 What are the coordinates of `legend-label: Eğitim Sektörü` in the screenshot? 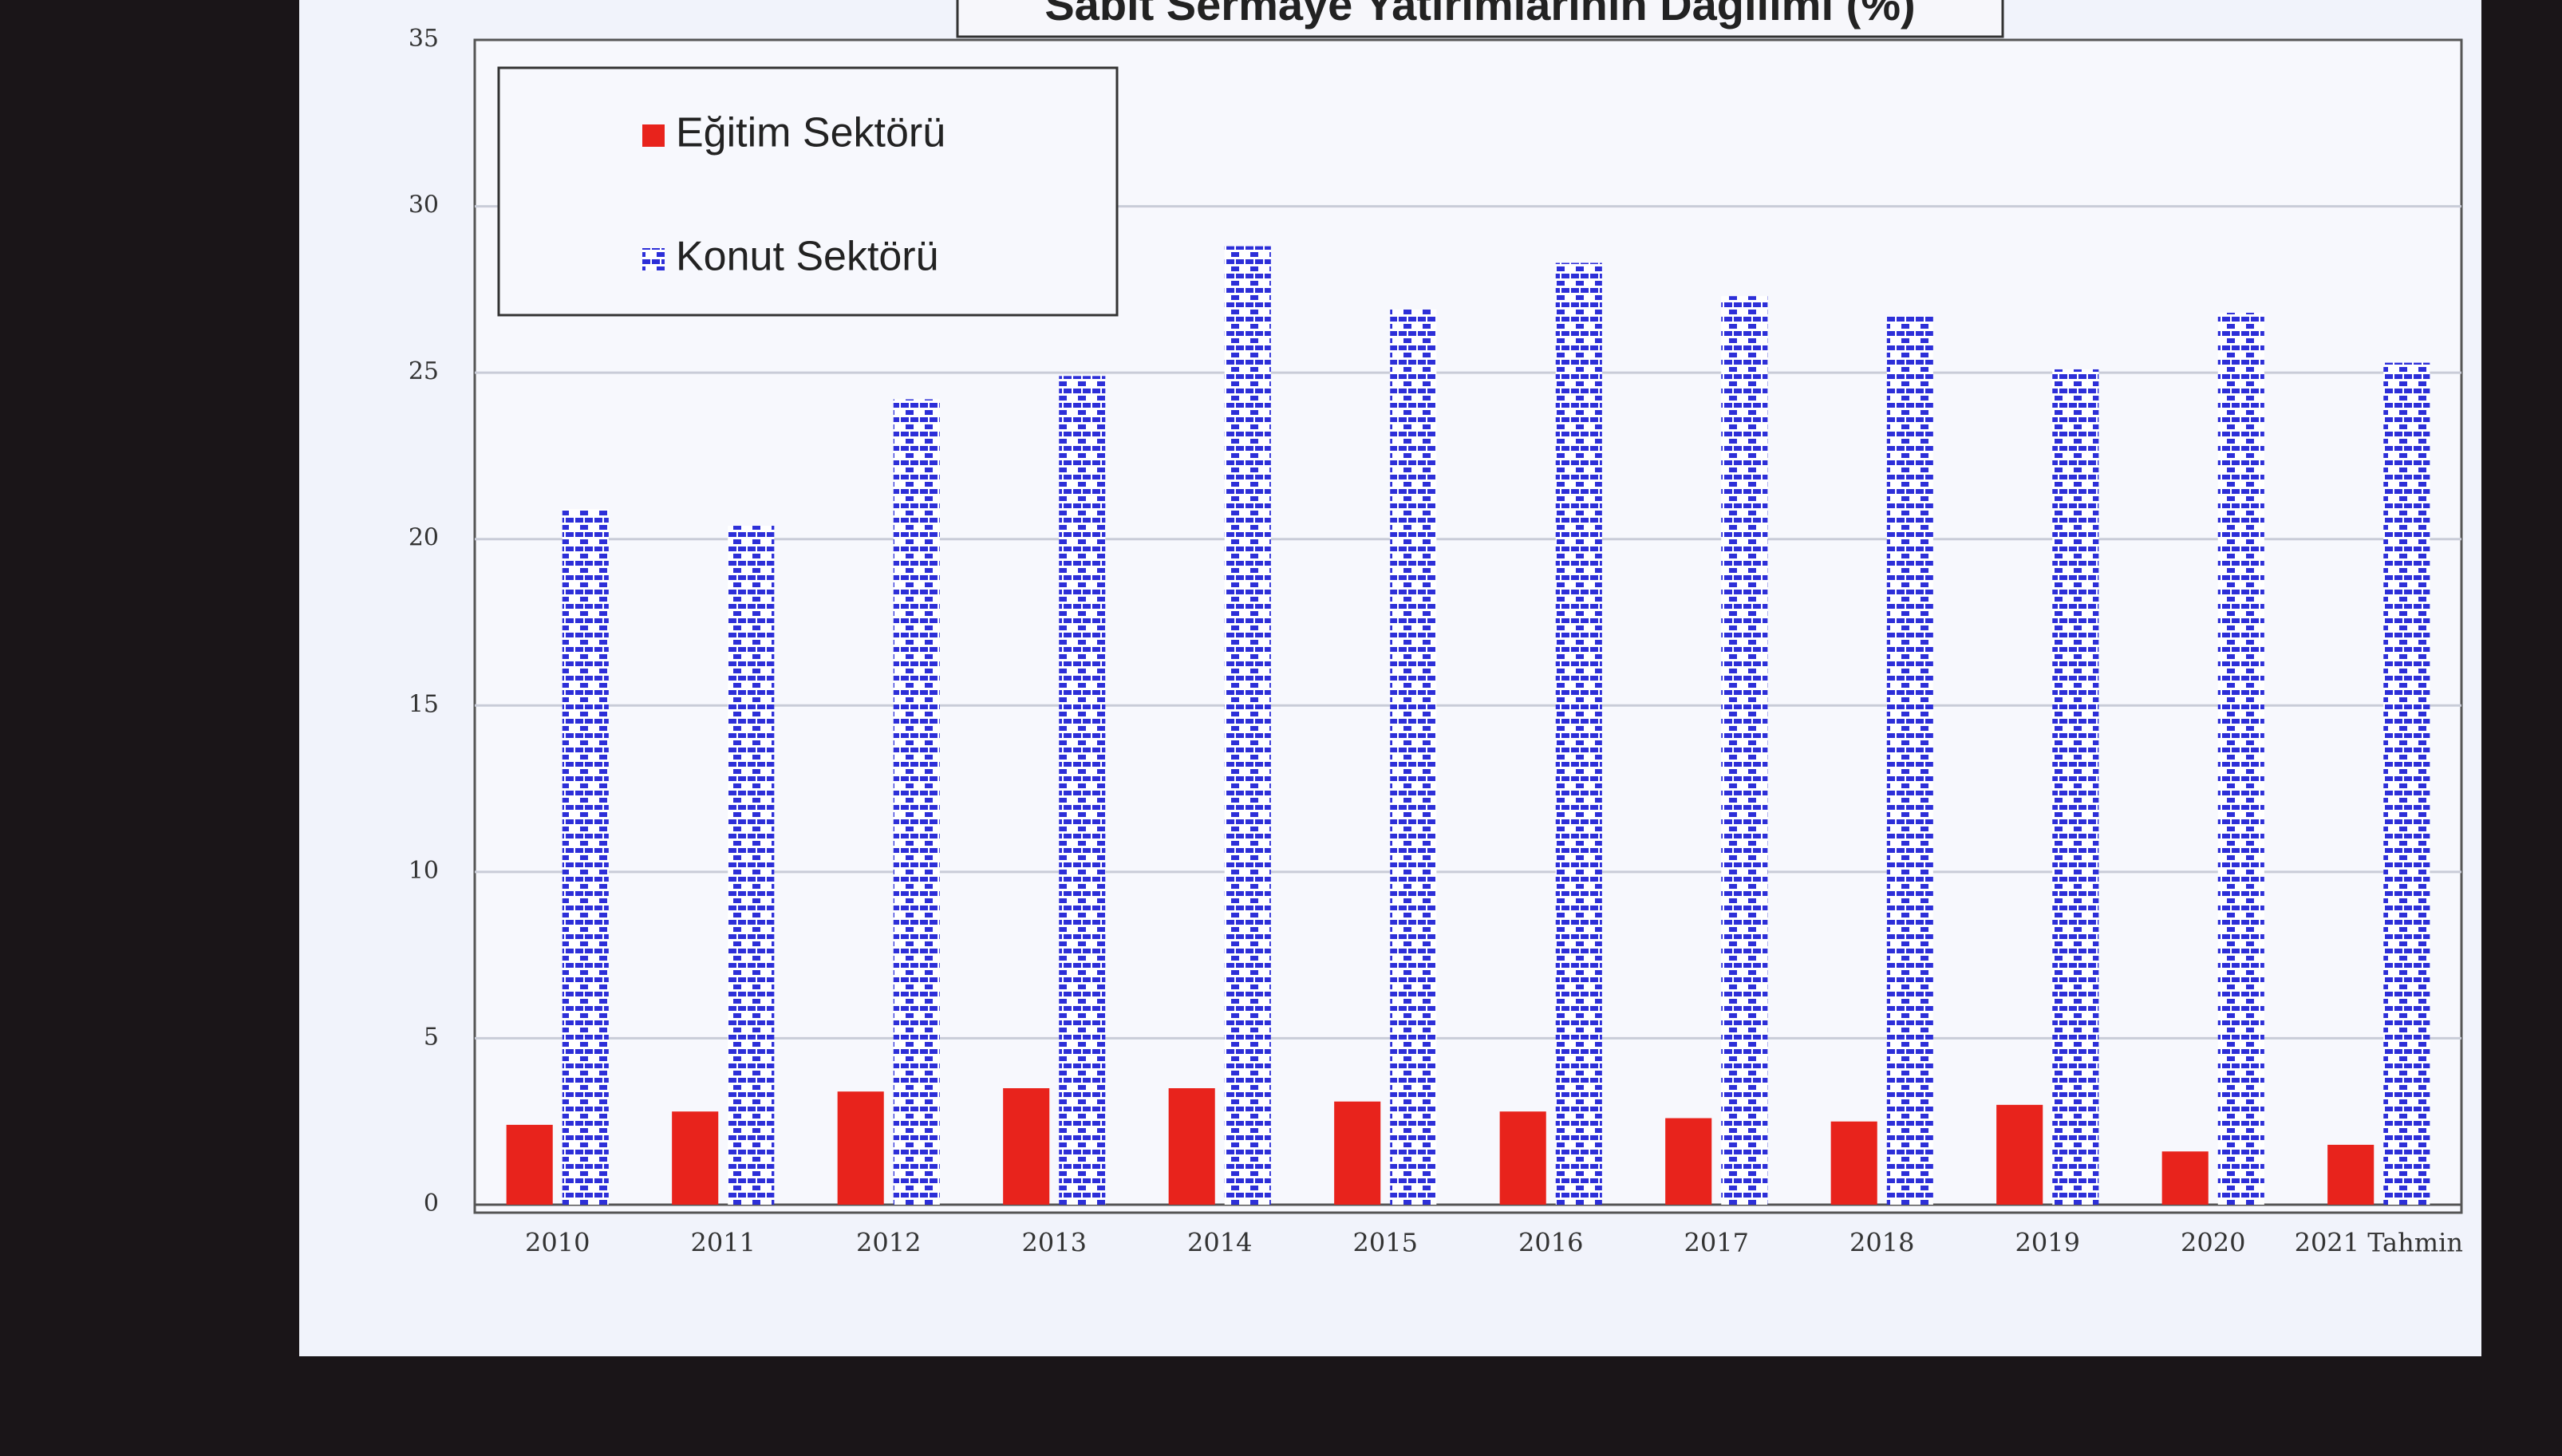 It's located at (810, 133).